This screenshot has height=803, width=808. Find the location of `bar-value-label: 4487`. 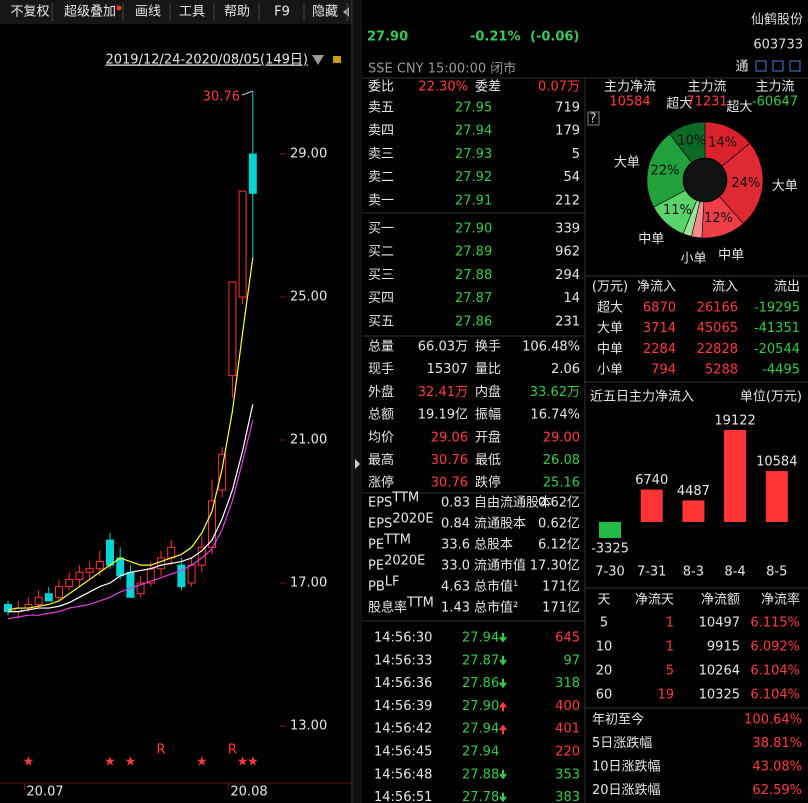

bar-value-label: 4487 is located at coordinates (693, 491).